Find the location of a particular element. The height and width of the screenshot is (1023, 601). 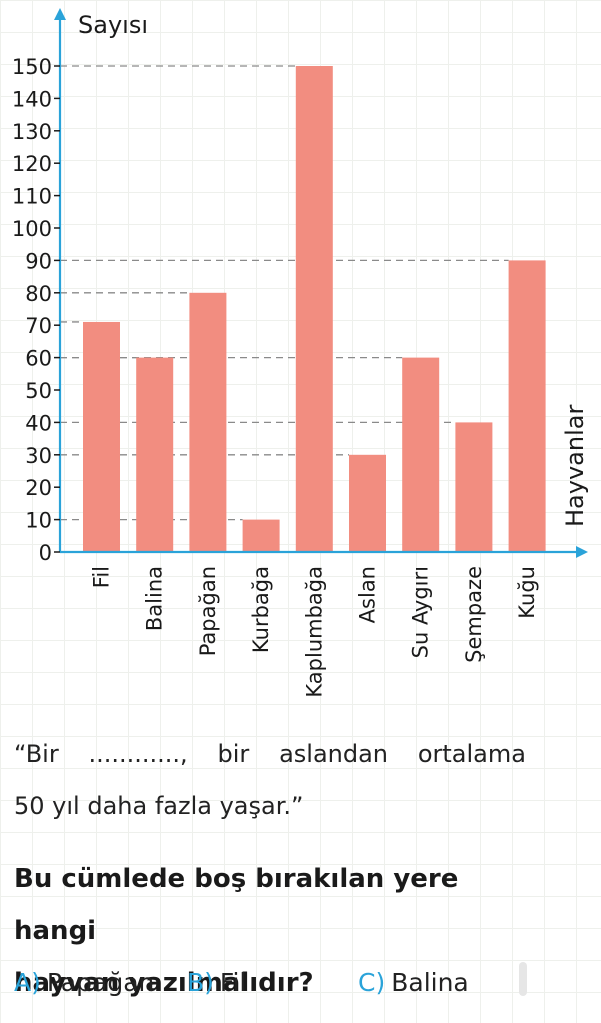

bar-papağan is located at coordinates (208, 422).